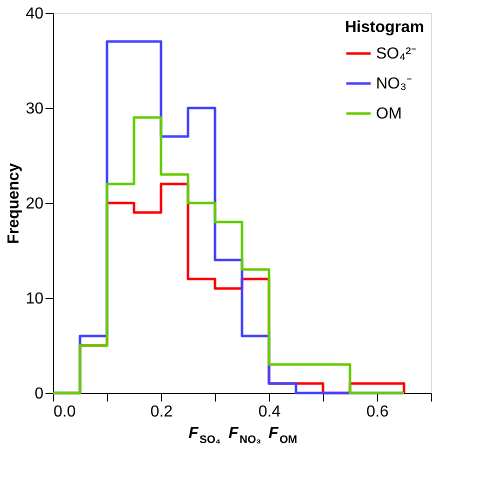 Image resolution: width=483 pixels, height=488 pixels. Describe the element at coordinates (384, 27) in the screenshot. I see `legend-title: Histogram` at that location.